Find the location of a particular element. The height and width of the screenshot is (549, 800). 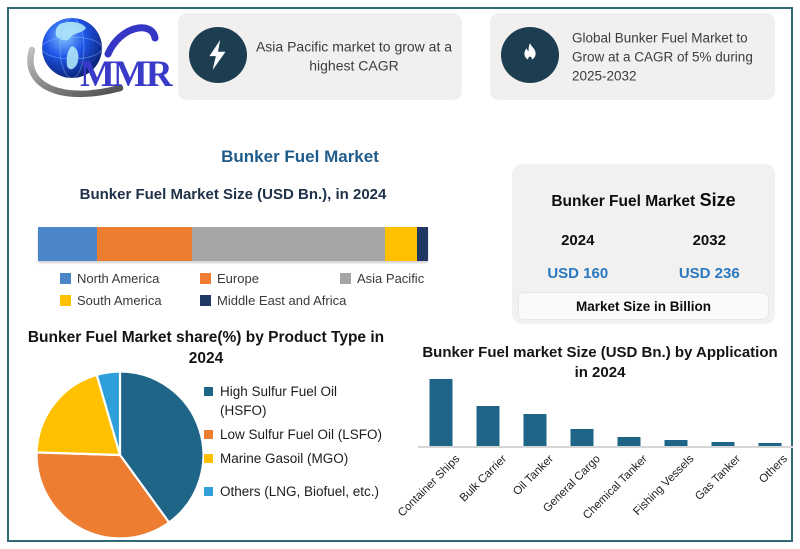

legend-item-others-lng-biofuel-etc: Others (LNG, Biofuel, etc.) is located at coordinates (295, 492).